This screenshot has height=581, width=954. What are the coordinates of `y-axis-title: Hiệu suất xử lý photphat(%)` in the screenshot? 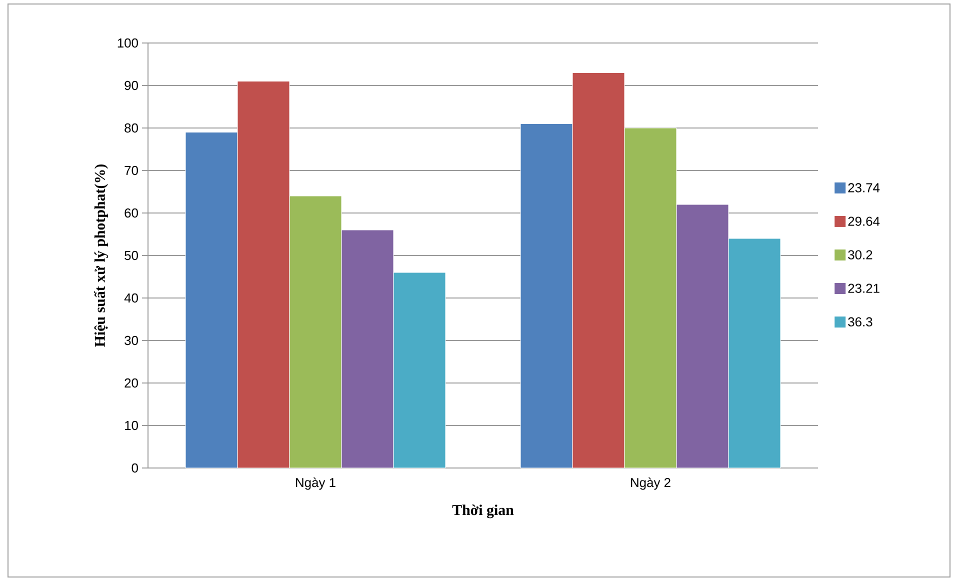 It's located at (101, 255).